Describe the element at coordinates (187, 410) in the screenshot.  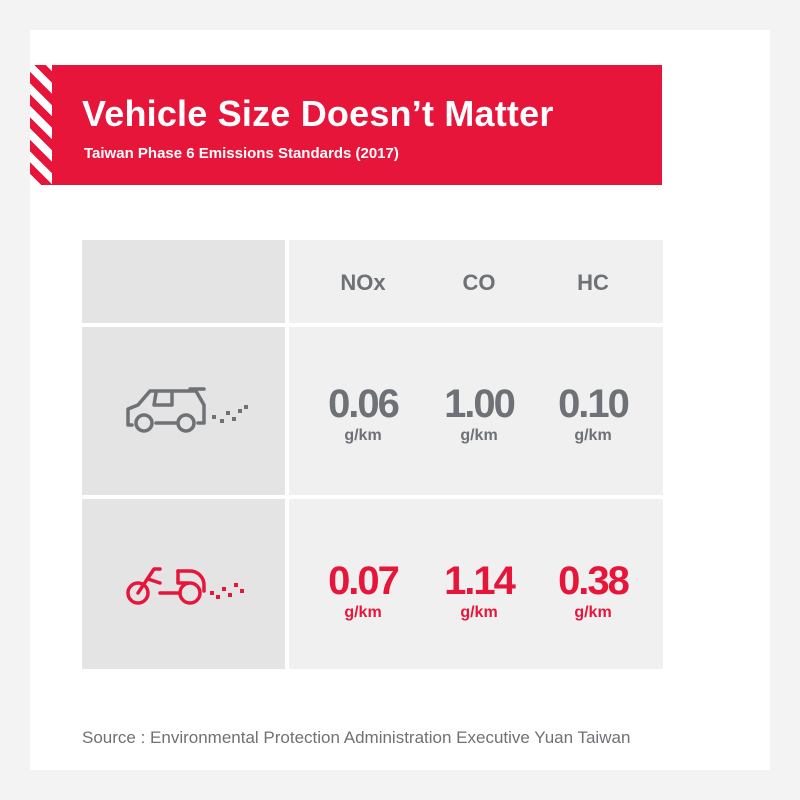
I see `car-icon` at that location.